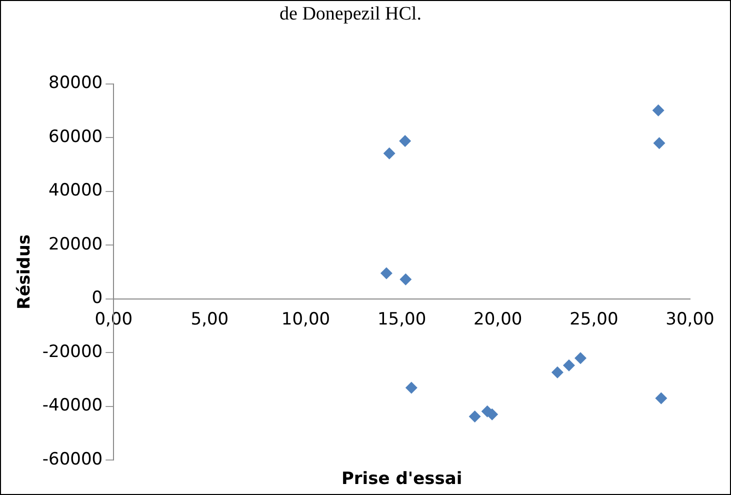  I want to click on x-axis-title: Prise d'essai, so click(401, 478).